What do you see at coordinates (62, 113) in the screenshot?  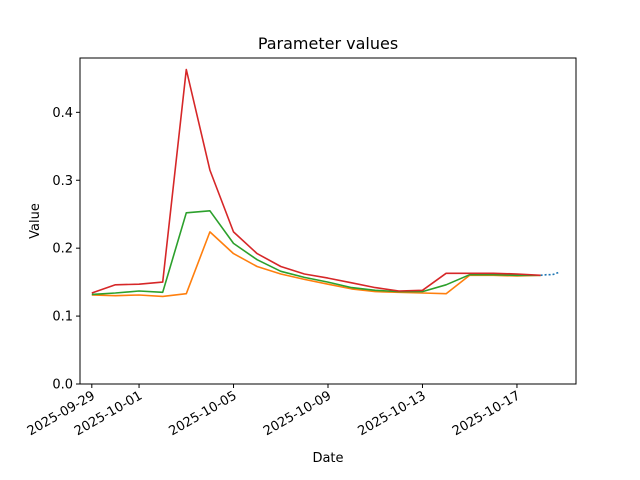 I see `y-tick-label: 0.4` at bounding box center [62, 113].